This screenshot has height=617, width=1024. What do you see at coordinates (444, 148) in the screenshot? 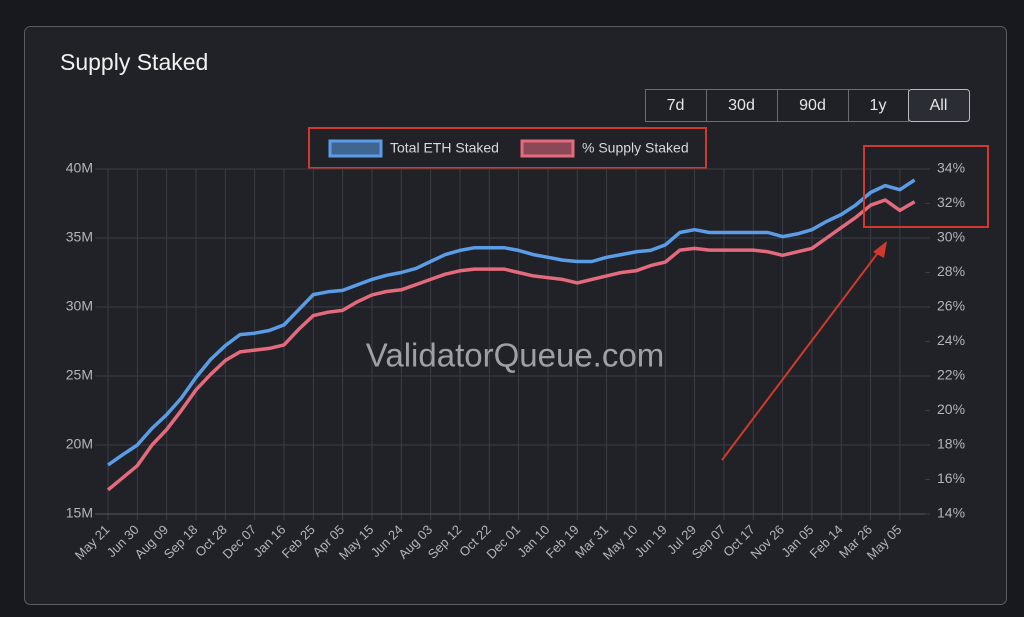
I see `legend-label: Total ETH Staked` at bounding box center [444, 148].